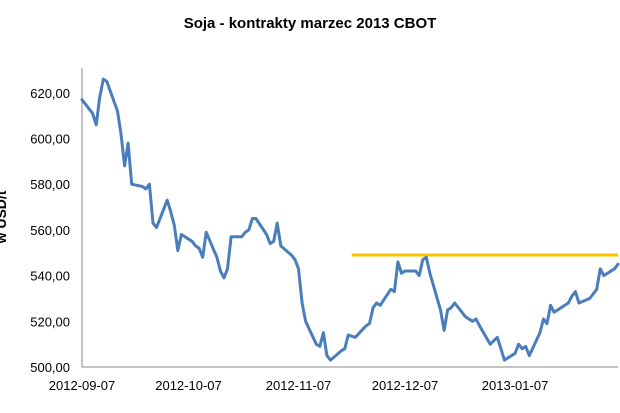 This screenshot has height=413, width=620. I want to click on x-tick-label: 2012-12-07, so click(405, 385).